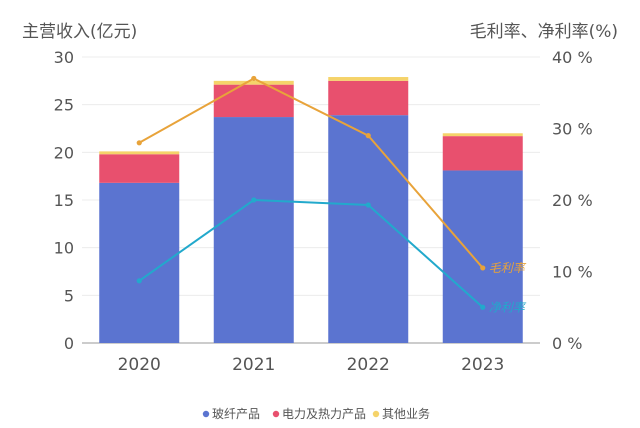 This screenshot has width=640, height=428. Describe the element at coordinates (368, 365) in the screenshot. I see `x-tick-label: 2022` at that location.